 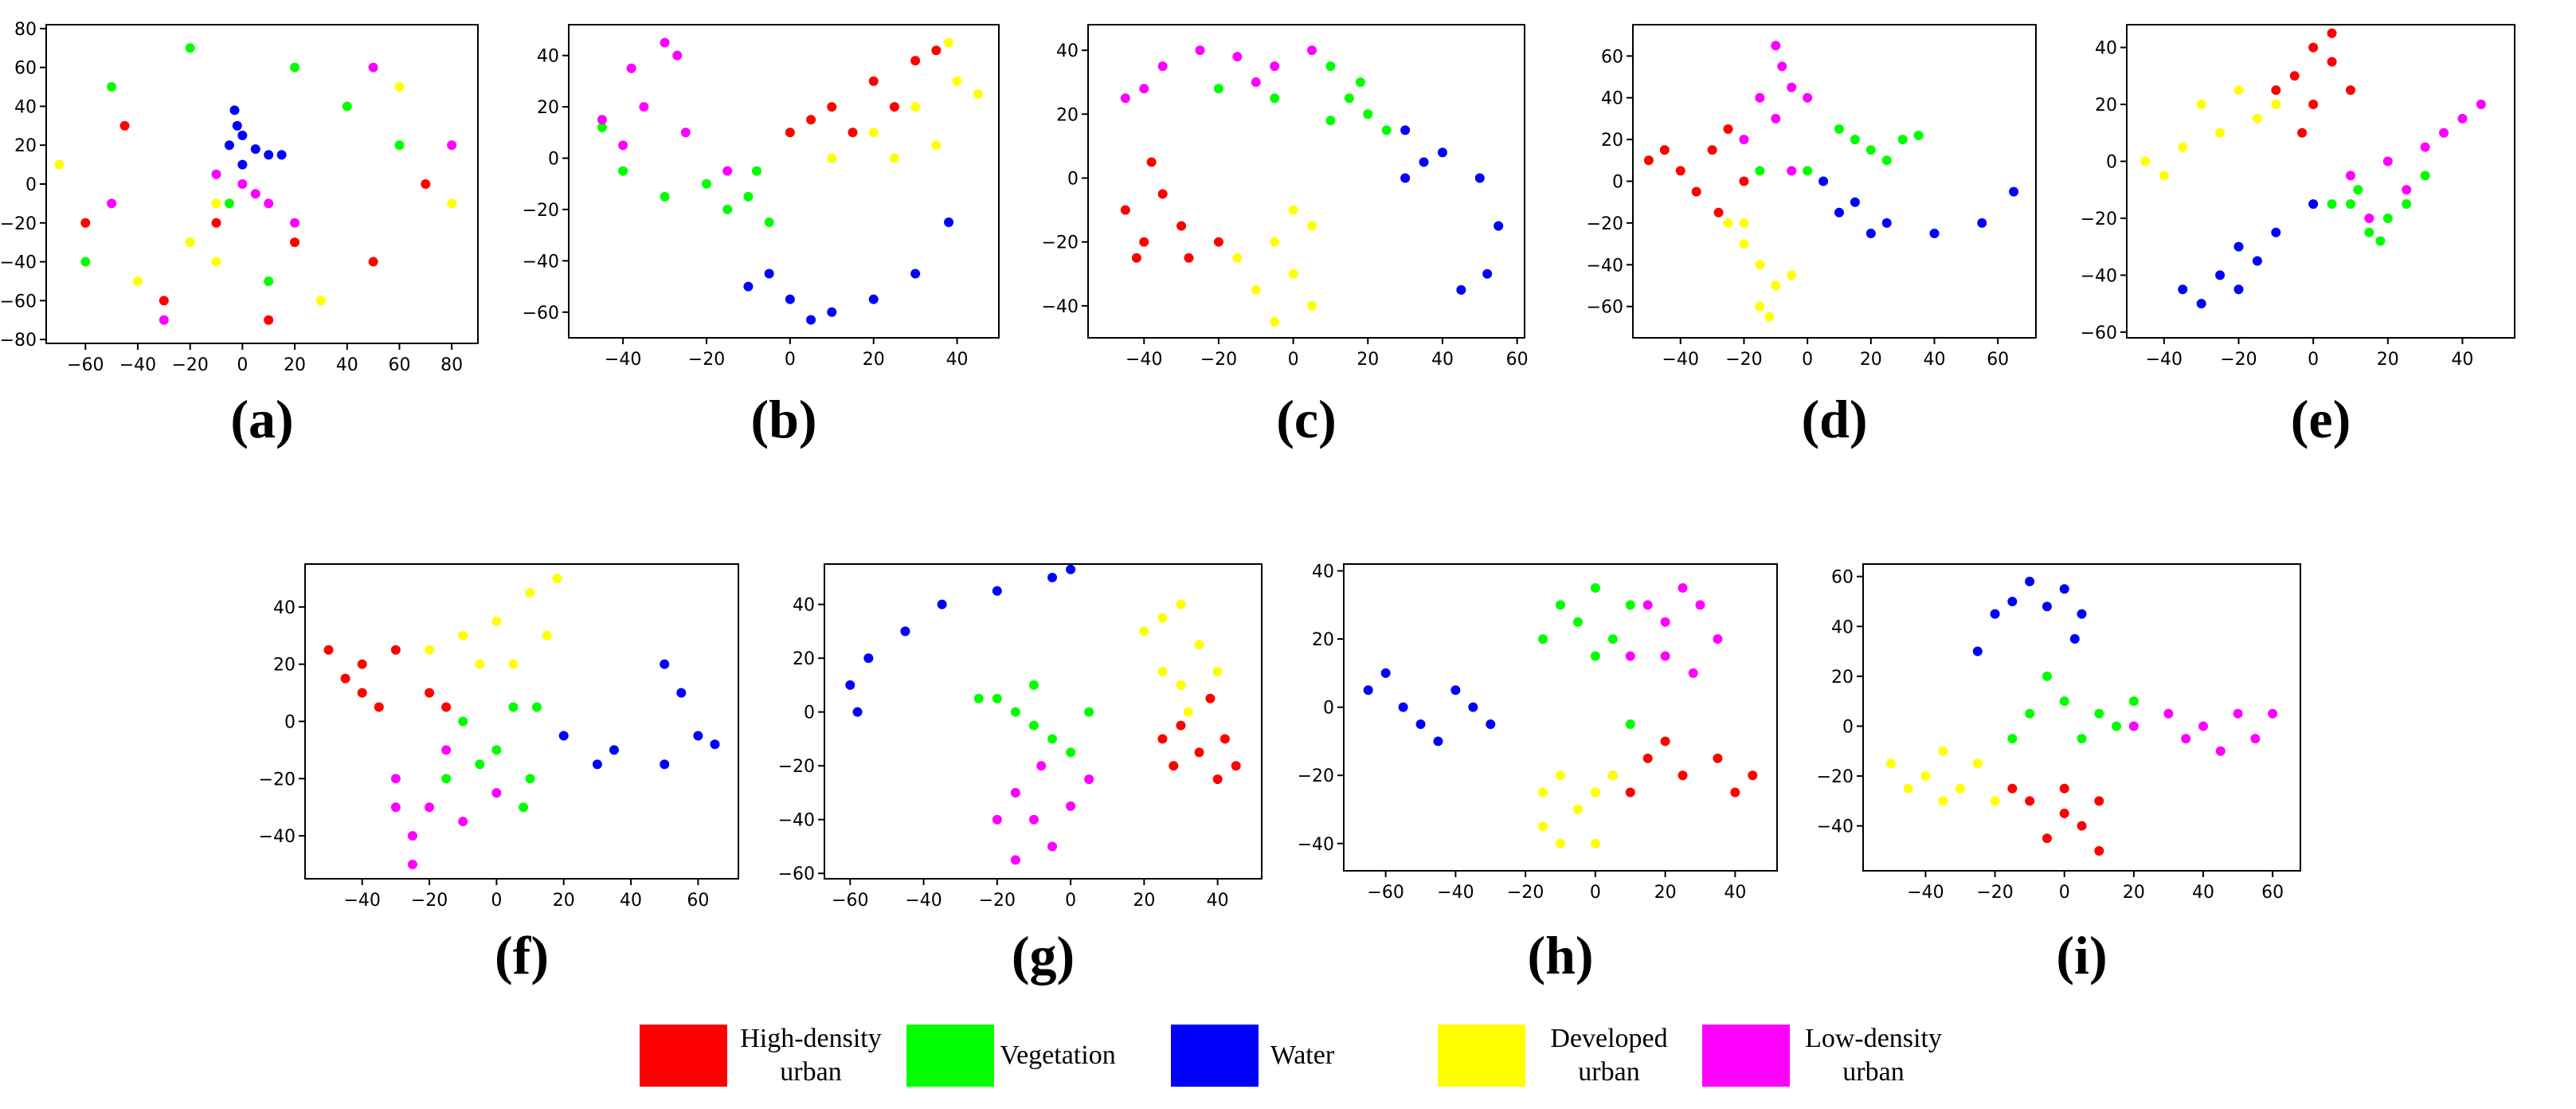 What do you see at coordinates (1565, 1055) in the screenshot?
I see `legend-item: Developed urban` at bounding box center [1565, 1055].